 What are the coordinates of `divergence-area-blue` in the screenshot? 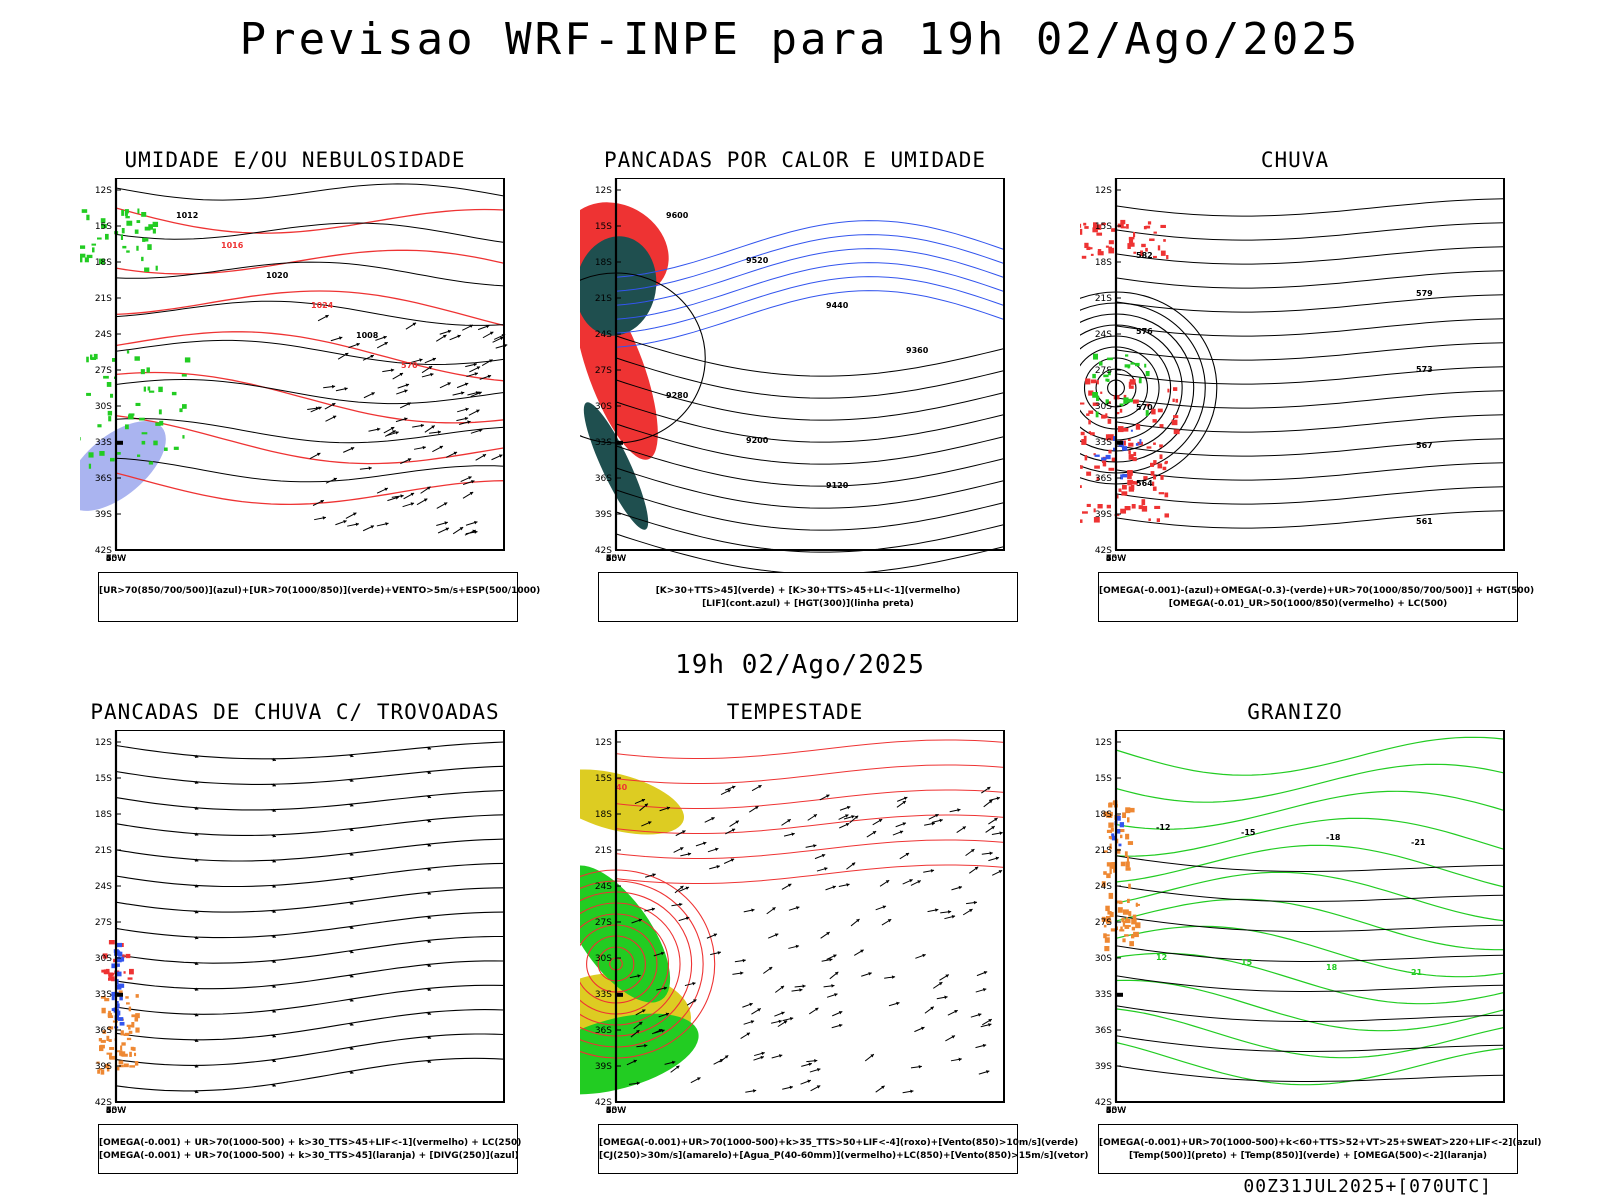 It's located at (122, 959).